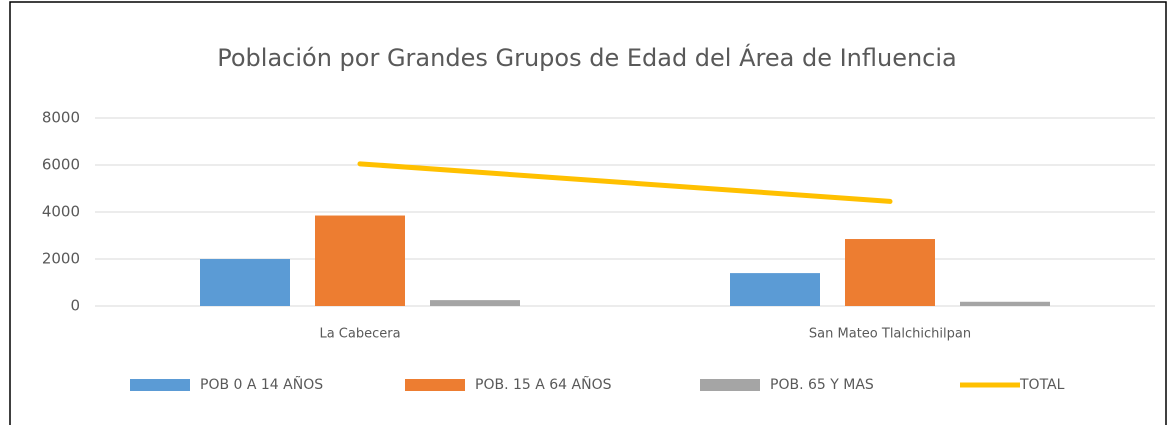  I want to click on legend-label: TOTAL, so click(1042, 385).